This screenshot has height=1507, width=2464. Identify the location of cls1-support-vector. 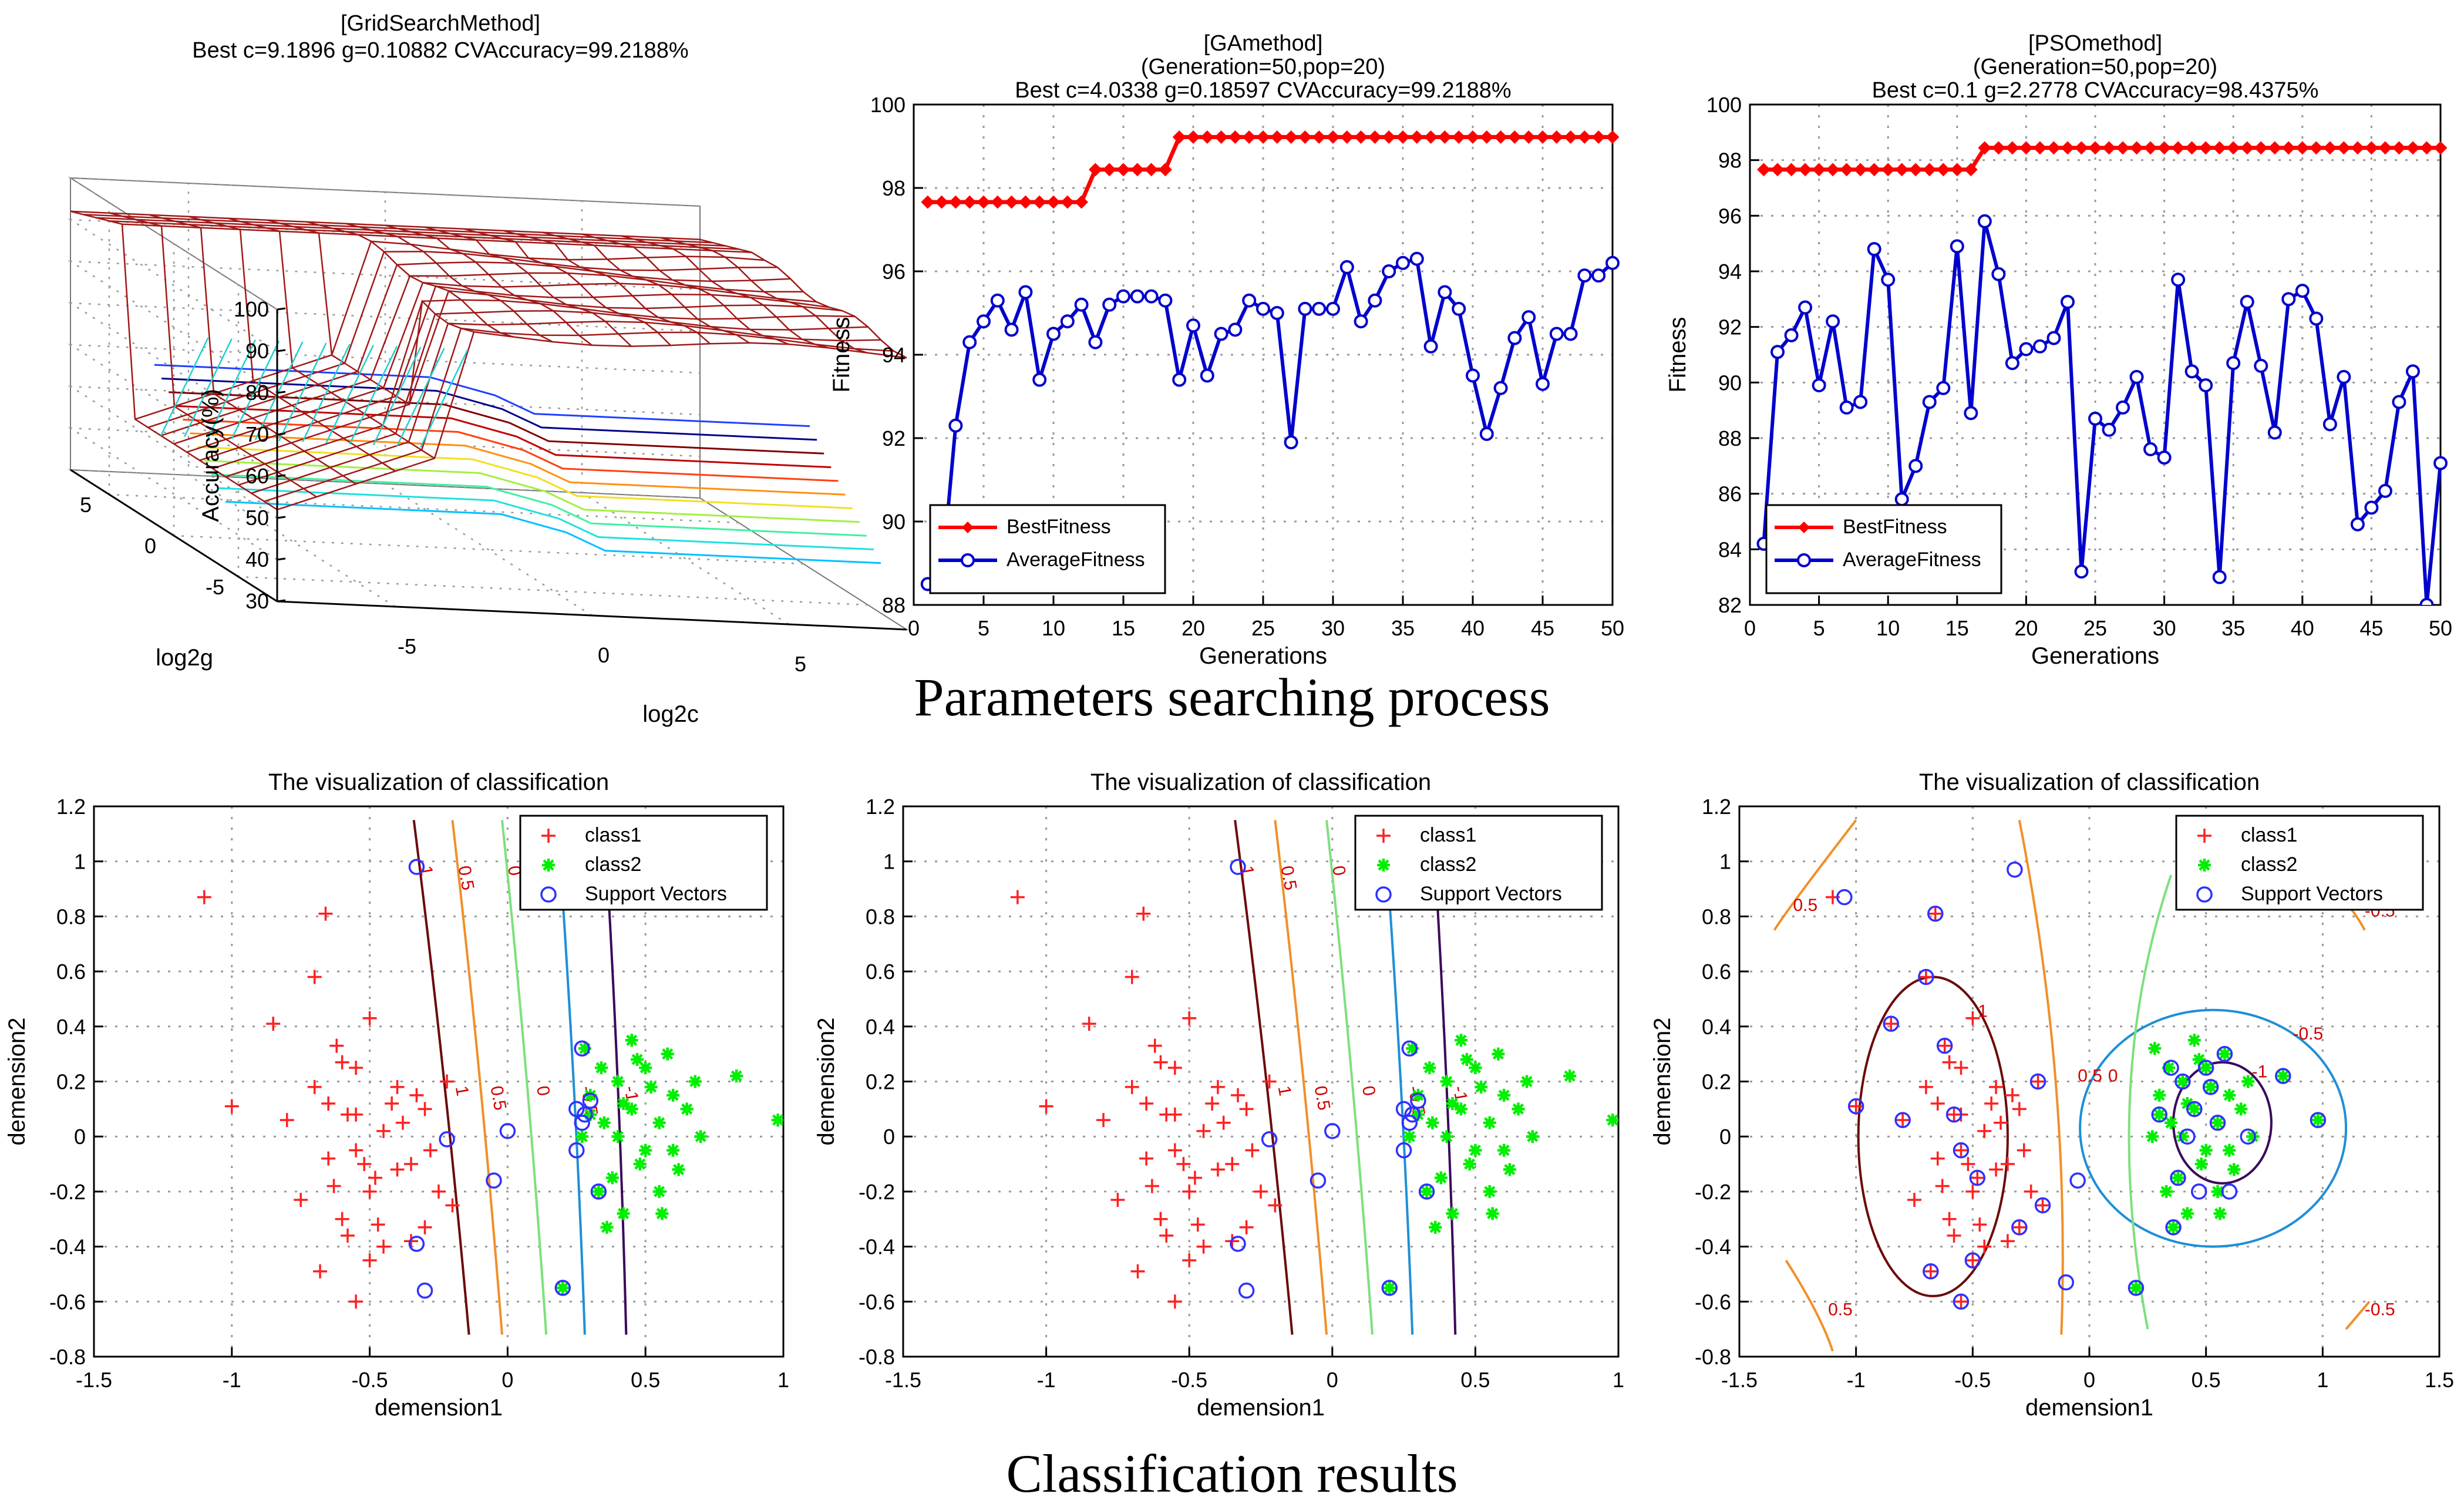
(416, 1244).